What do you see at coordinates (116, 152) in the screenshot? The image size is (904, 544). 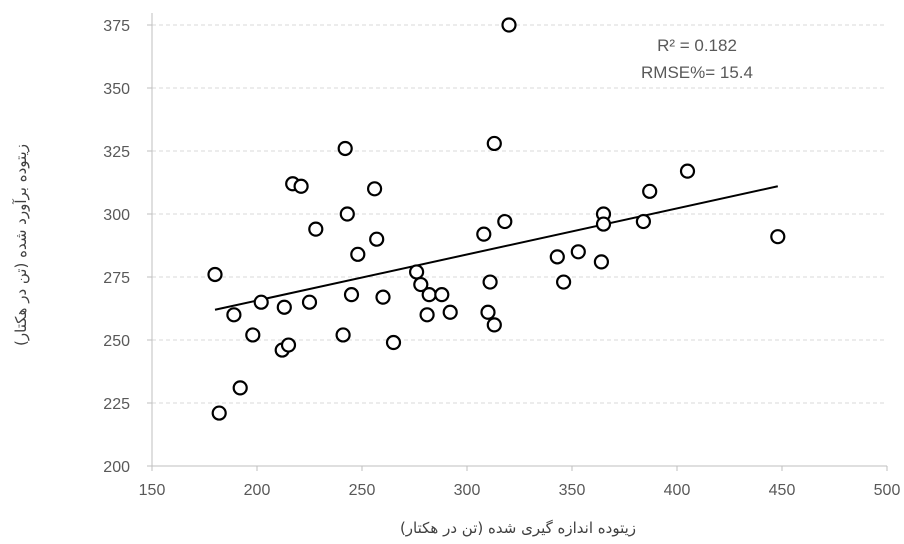 I see `y-tick-label-325: 325` at bounding box center [116, 152].